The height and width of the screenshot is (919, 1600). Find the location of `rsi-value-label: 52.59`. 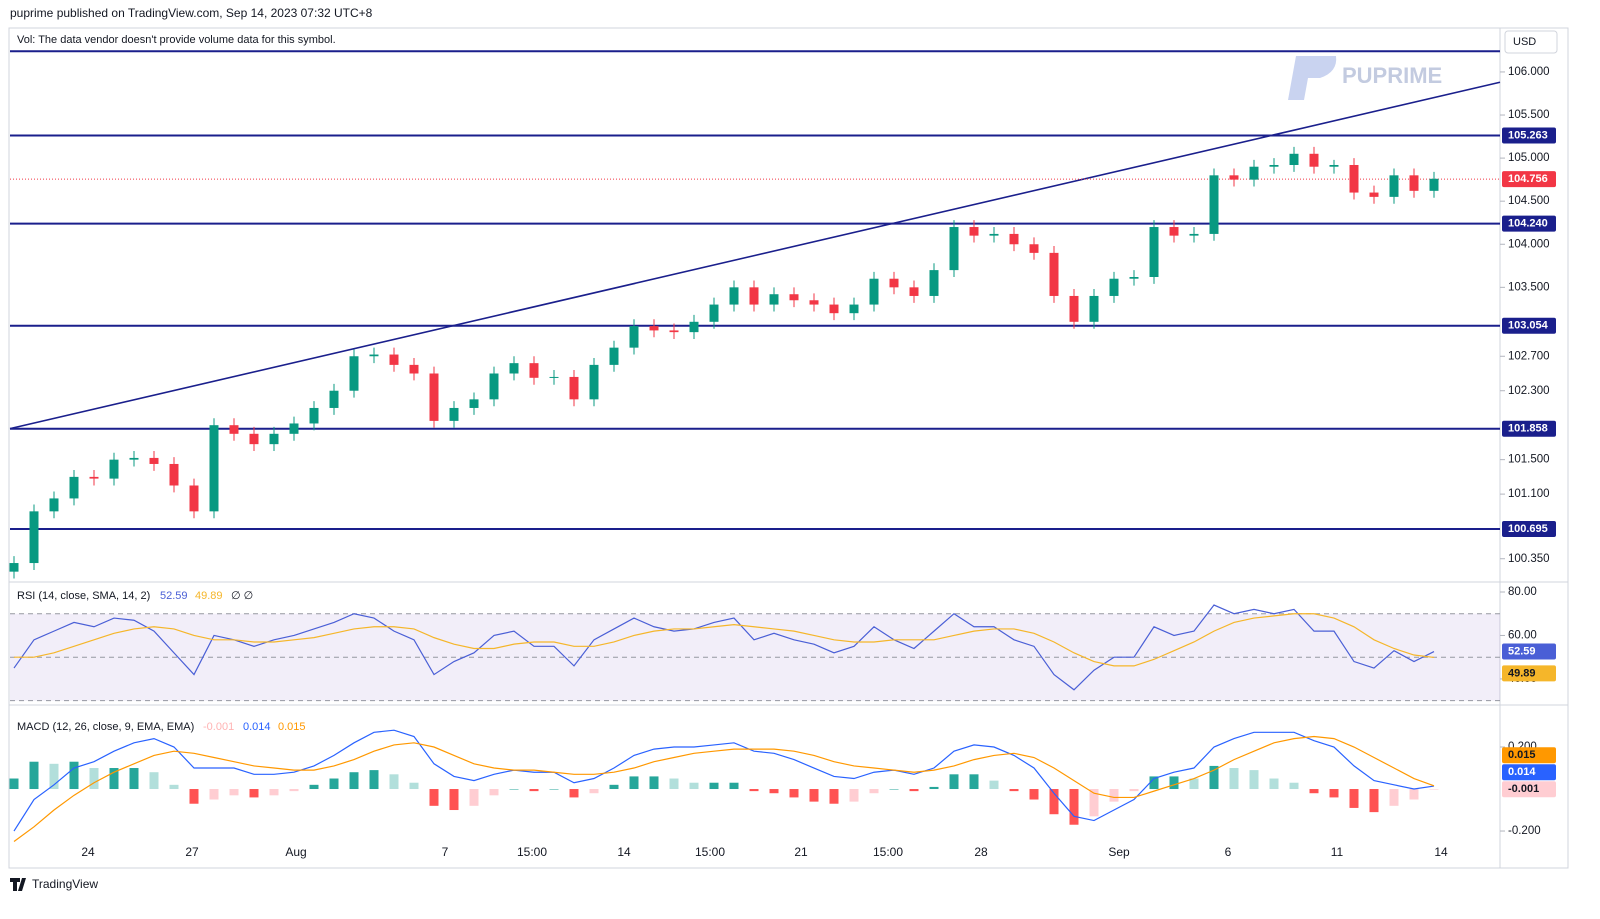

rsi-value-label: 52.59 is located at coordinates (1522, 651).